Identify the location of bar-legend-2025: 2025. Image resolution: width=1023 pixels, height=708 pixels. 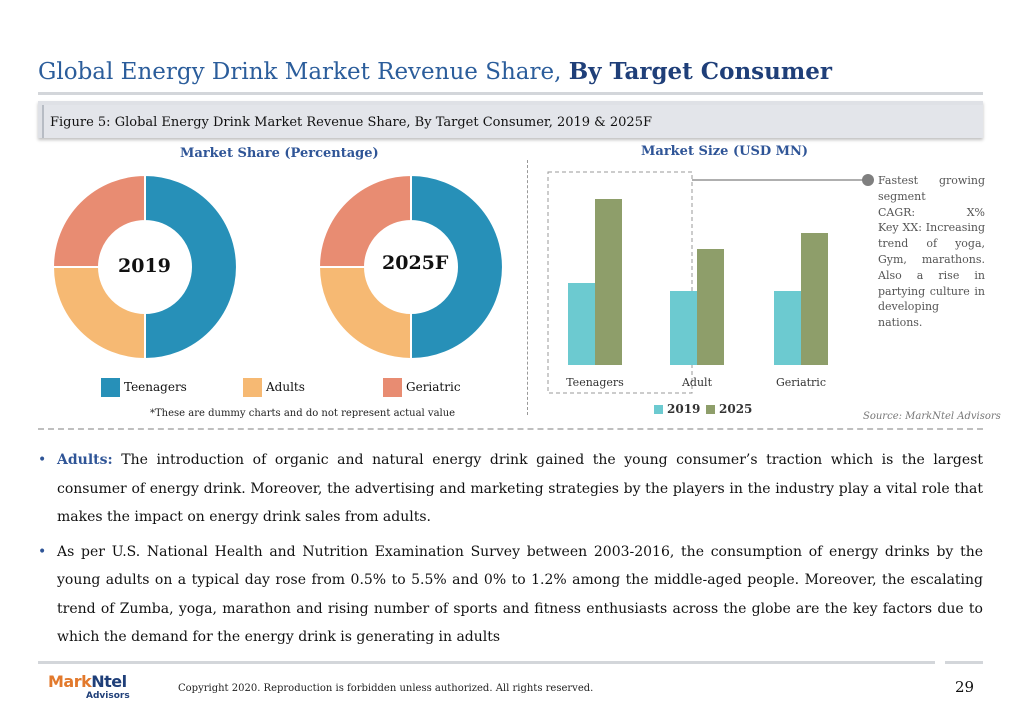
(729, 409).